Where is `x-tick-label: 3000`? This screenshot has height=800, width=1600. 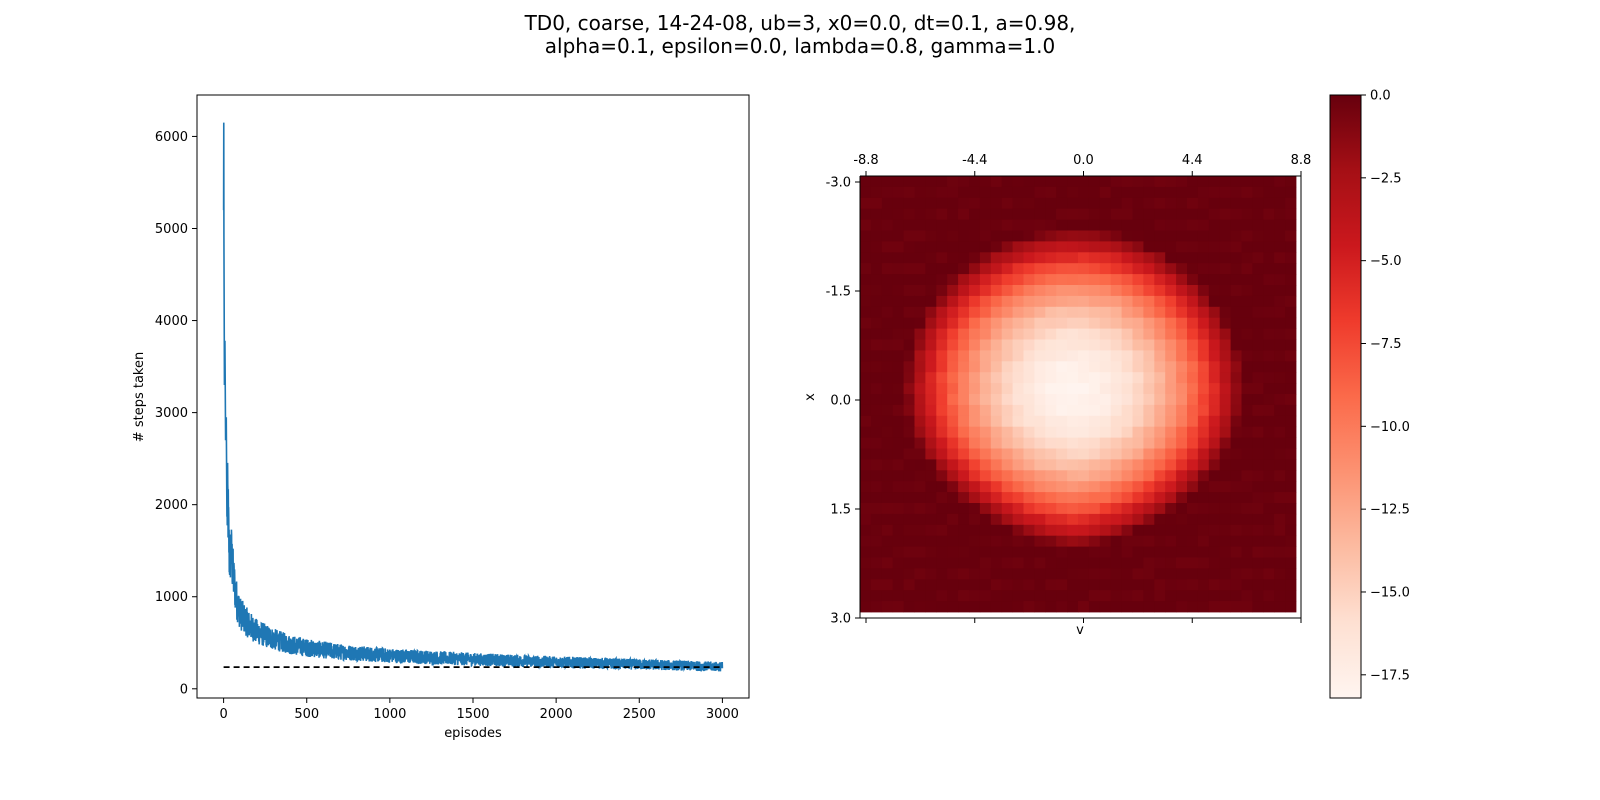 x-tick-label: 3000 is located at coordinates (722, 714).